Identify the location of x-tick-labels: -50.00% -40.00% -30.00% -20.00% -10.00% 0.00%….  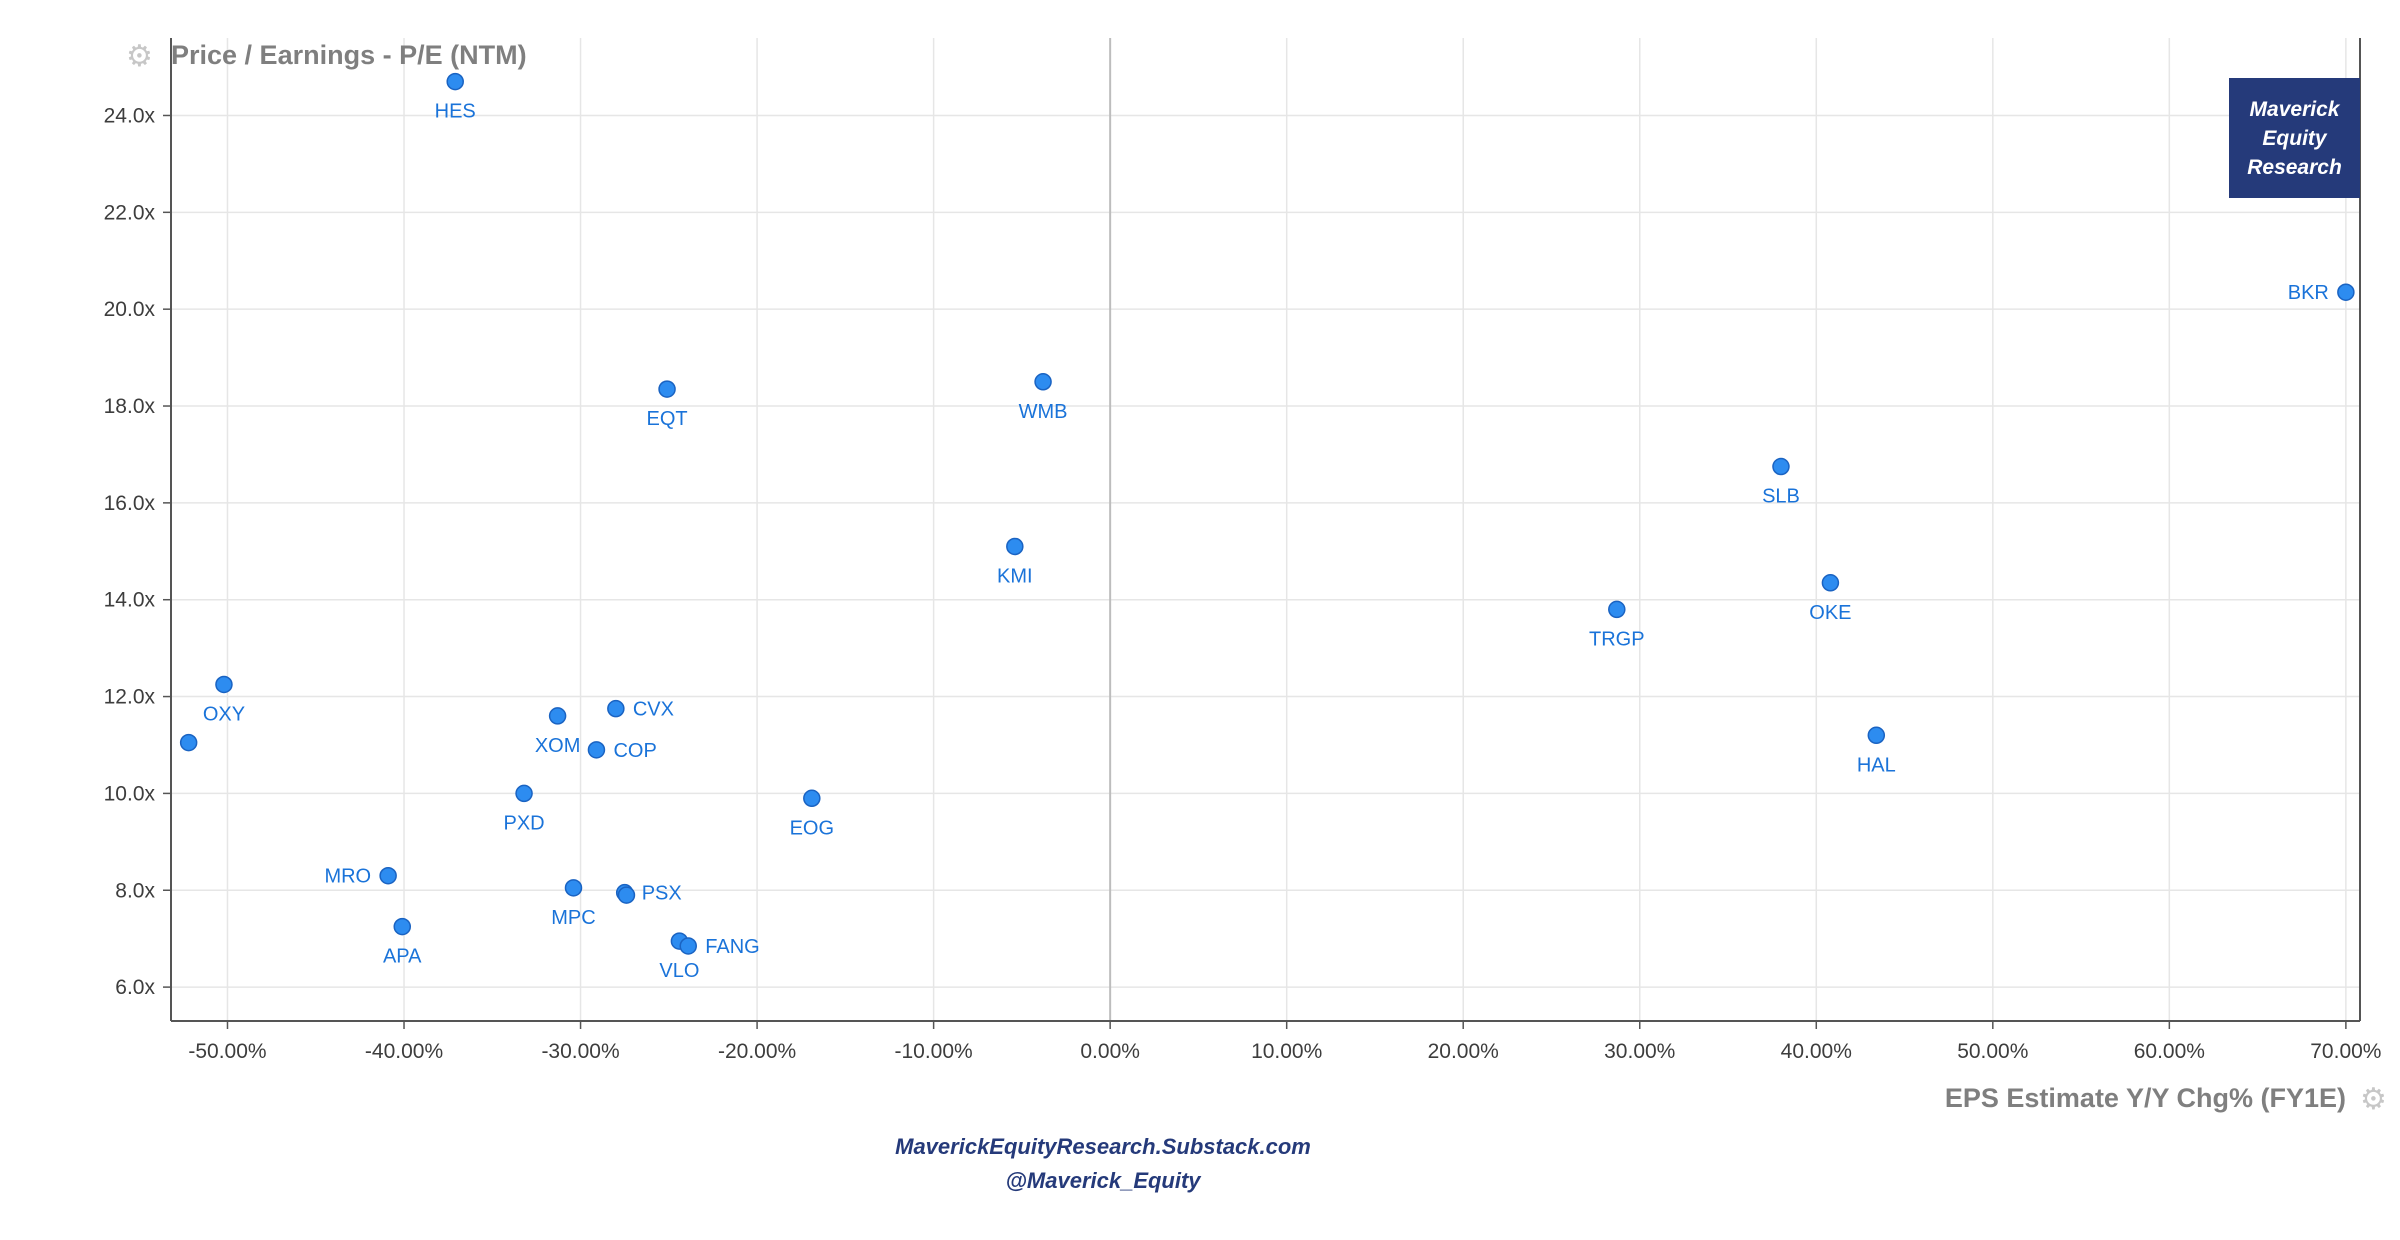
(1284, 1051).